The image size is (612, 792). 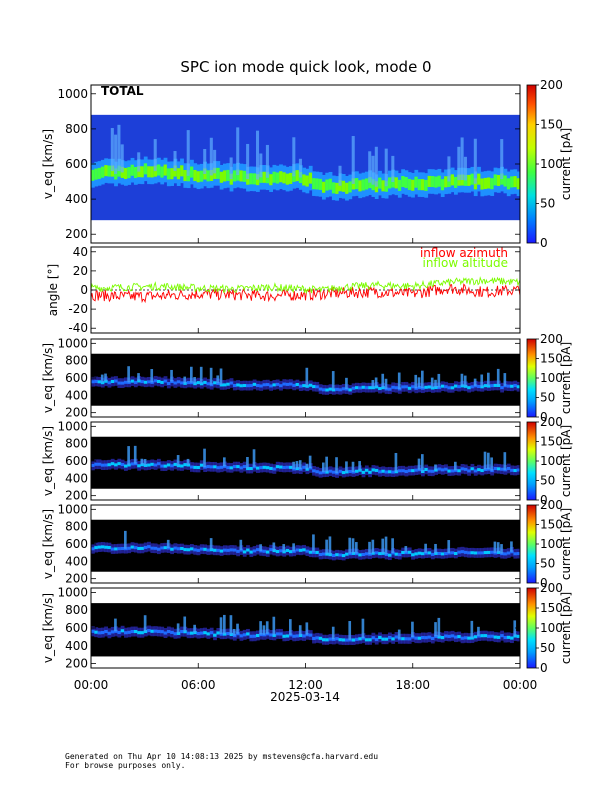 What do you see at coordinates (78, 309) in the screenshot?
I see `y-tick-label: -20` at bounding box center [78, 309].